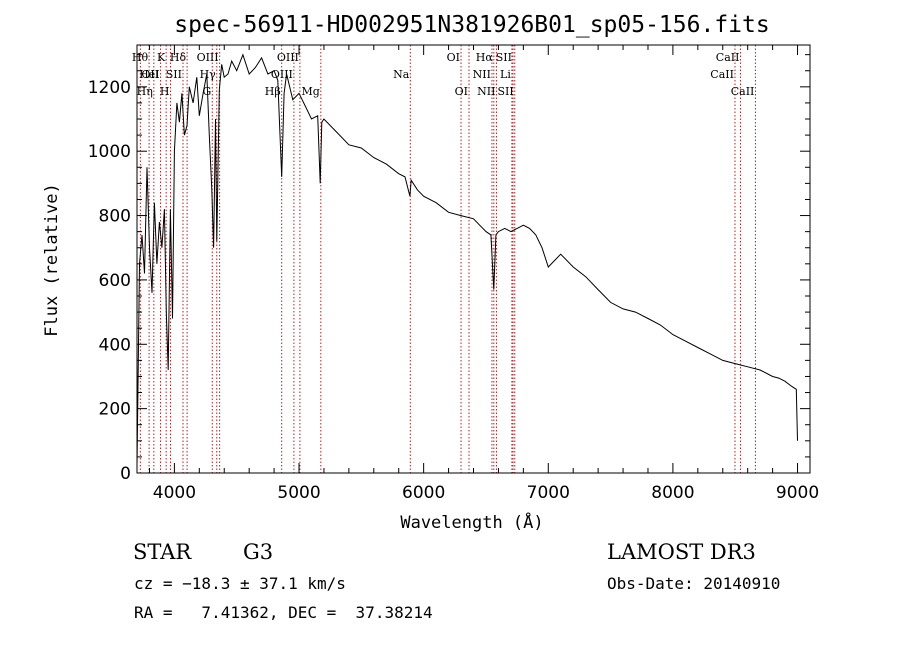 The height and width of the screenshot is (649, 900). What do you see at coordinates (504, 57) in the screenshot?
I see `line-marker-label-21: SII` at bounding box center [504, 57].